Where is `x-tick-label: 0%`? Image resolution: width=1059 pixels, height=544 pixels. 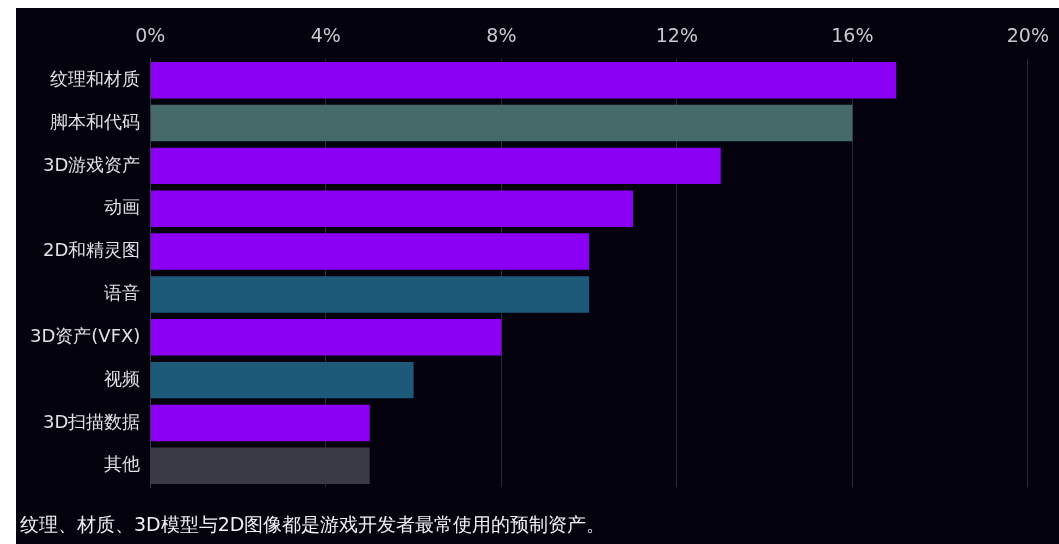
x-tick-label: 0% is located at coordinates (150, 35).